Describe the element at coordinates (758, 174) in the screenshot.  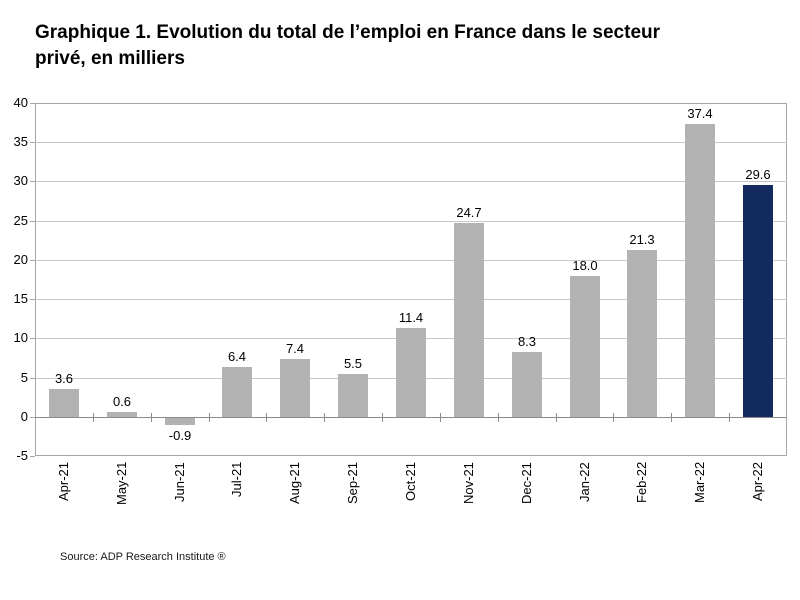
I see `bar-value-label: 29.6` at that location.